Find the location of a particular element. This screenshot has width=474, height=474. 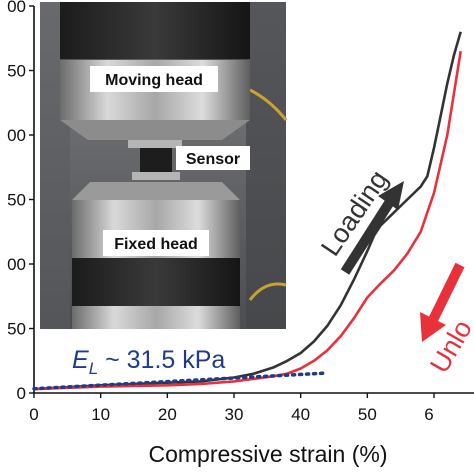

x-tick-label: 50 is located at coordinates (367, 414).